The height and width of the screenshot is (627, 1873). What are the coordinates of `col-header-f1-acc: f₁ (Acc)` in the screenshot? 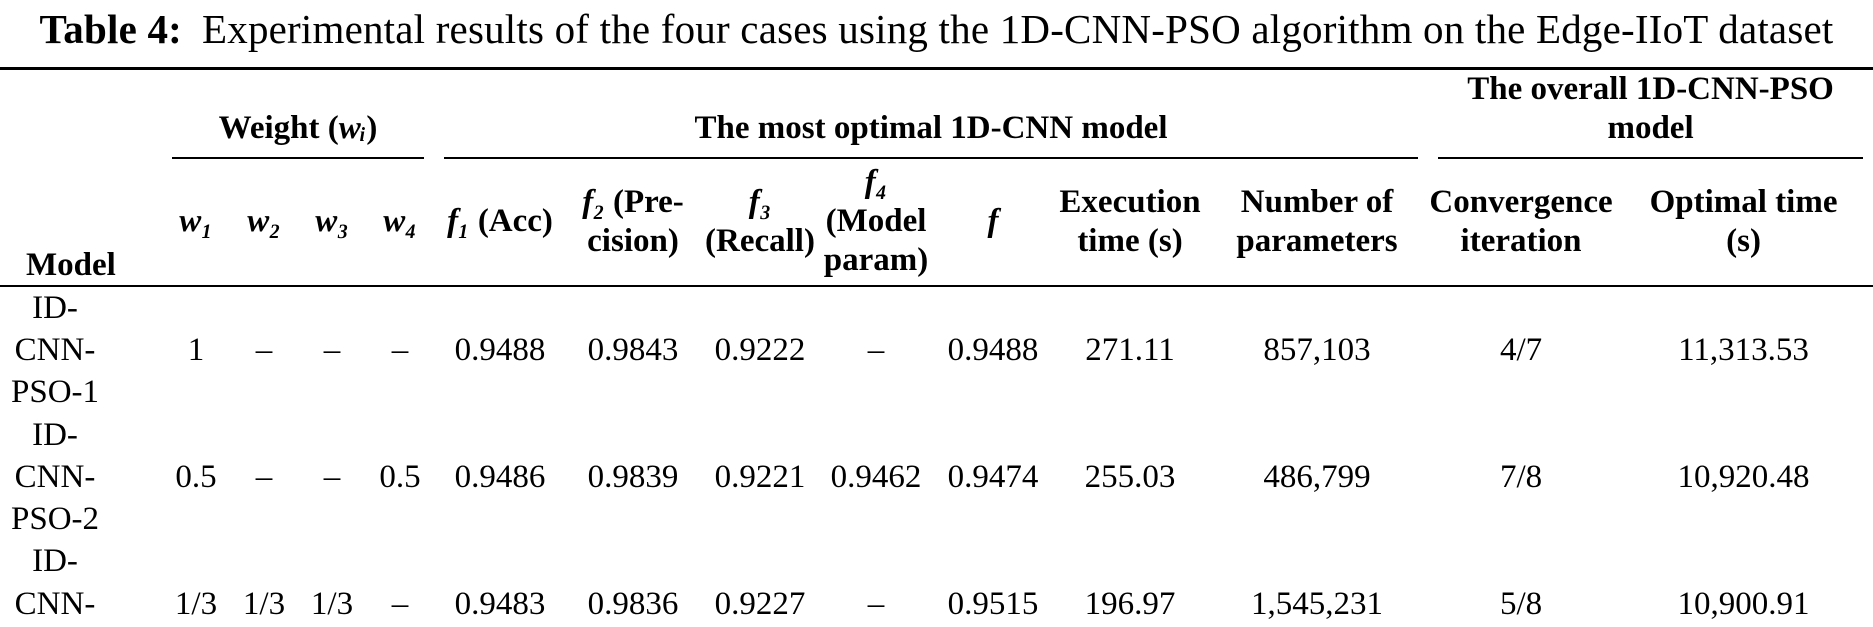 It's located at (500, 222).